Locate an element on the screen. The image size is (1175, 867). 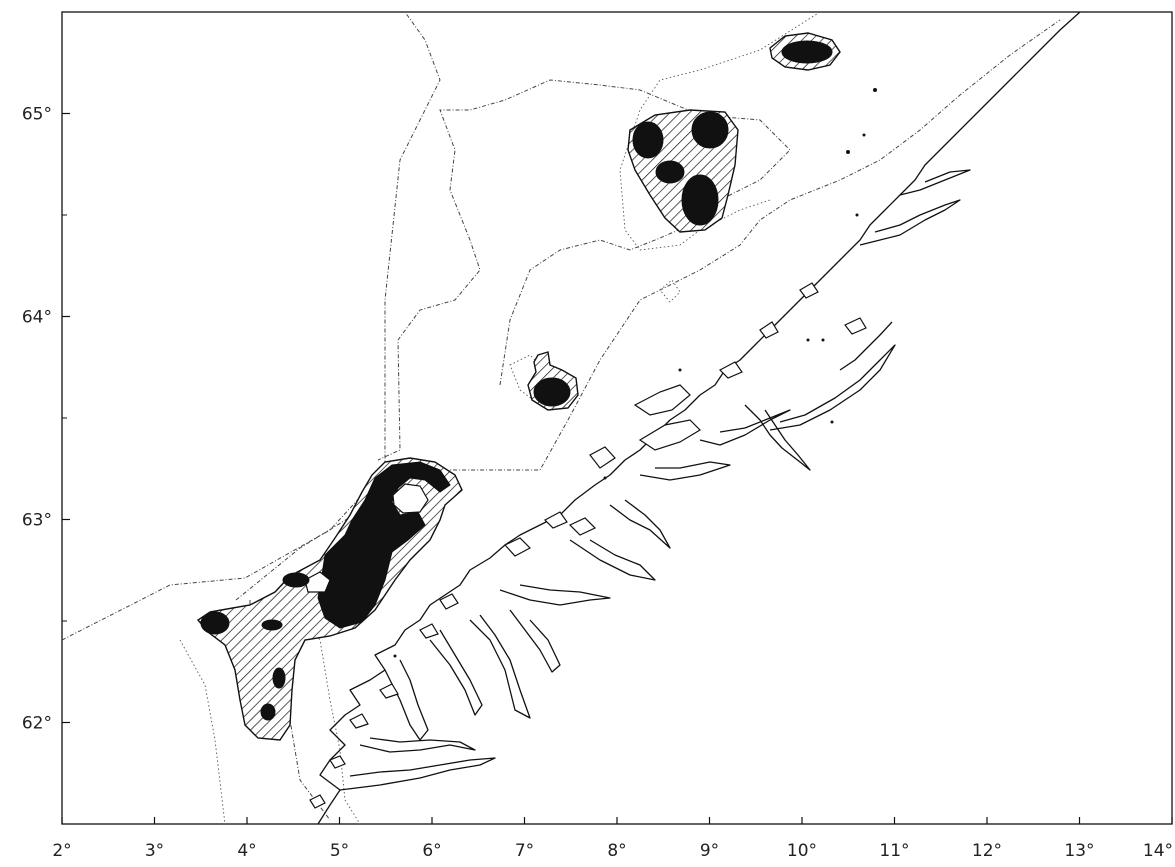
x-tick-label: 12° is located at coordinates (987, 851).